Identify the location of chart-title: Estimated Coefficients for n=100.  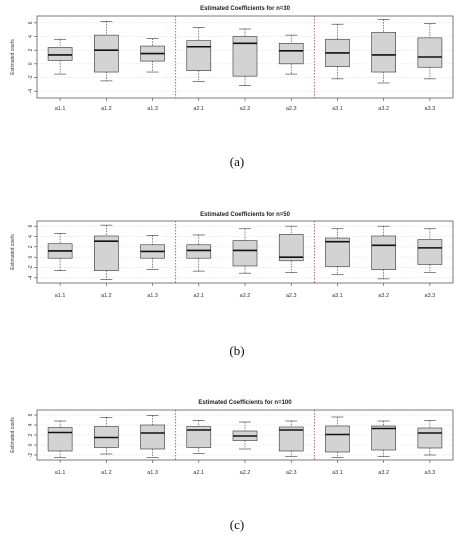
(245, 403).